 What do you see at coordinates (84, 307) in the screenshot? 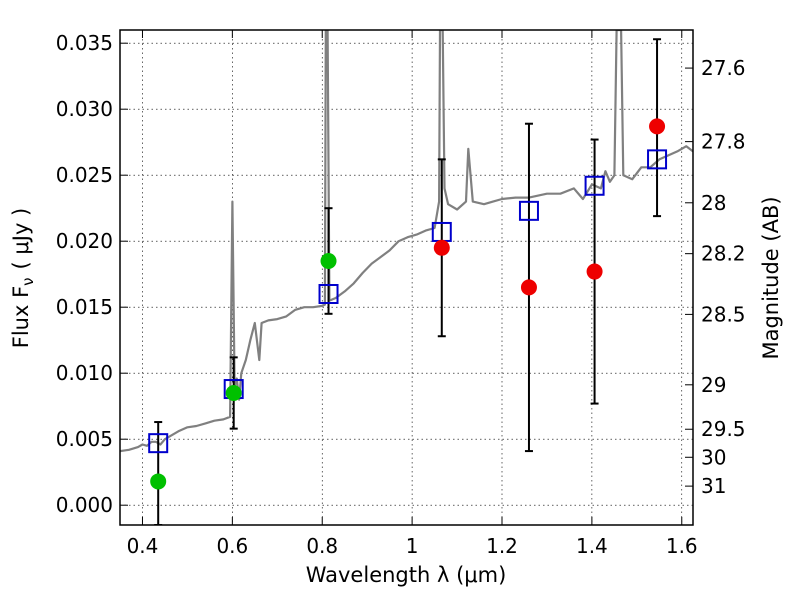
I see `y-tick-label: 0.015` at bounding box center [84, 307].